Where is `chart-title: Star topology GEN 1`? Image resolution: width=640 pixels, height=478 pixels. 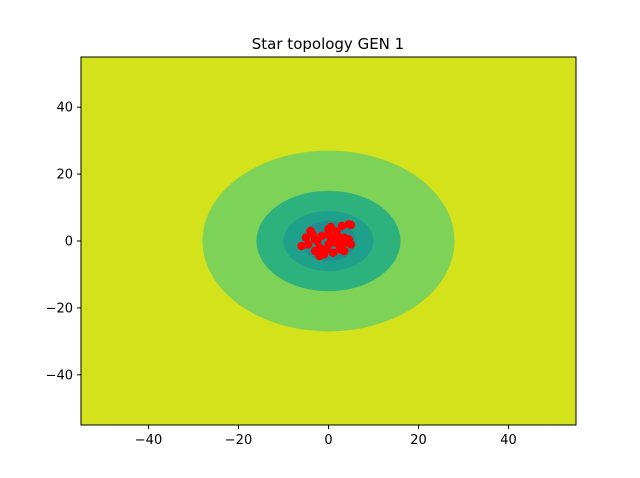 chart-title: Star topology GEN 1 is located at coordinates (328, 44).